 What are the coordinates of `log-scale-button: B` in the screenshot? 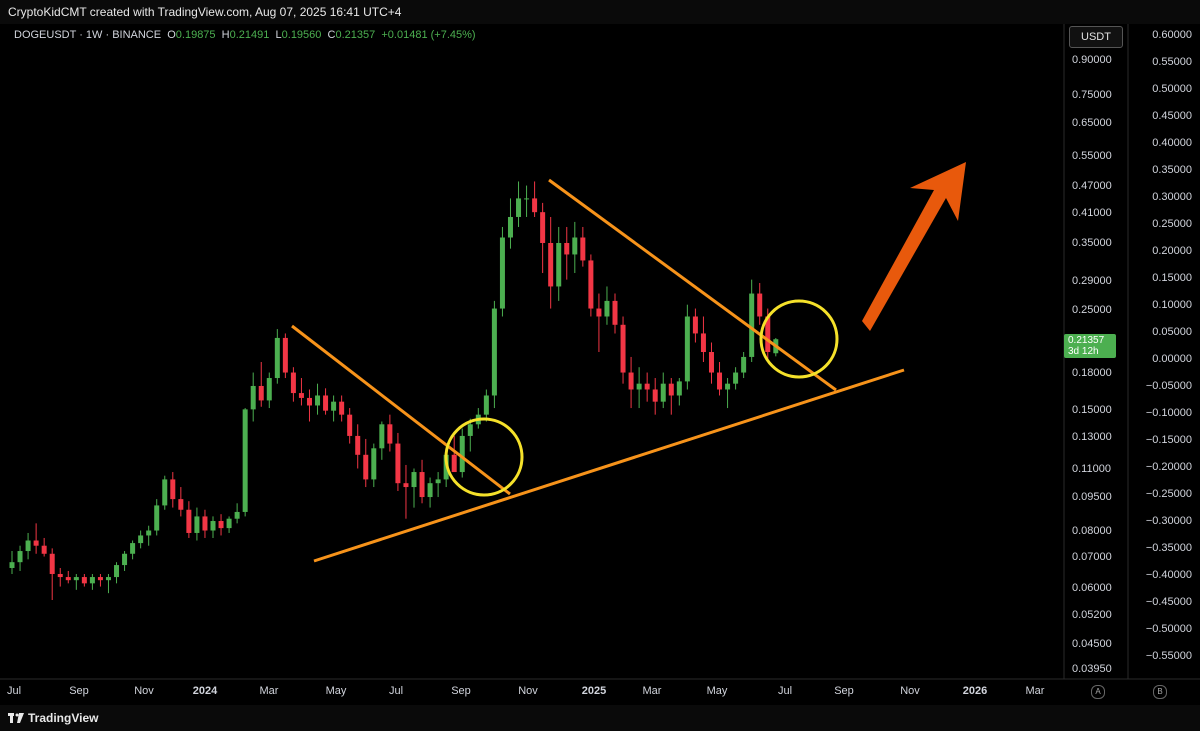 It's located at (1160, 692).